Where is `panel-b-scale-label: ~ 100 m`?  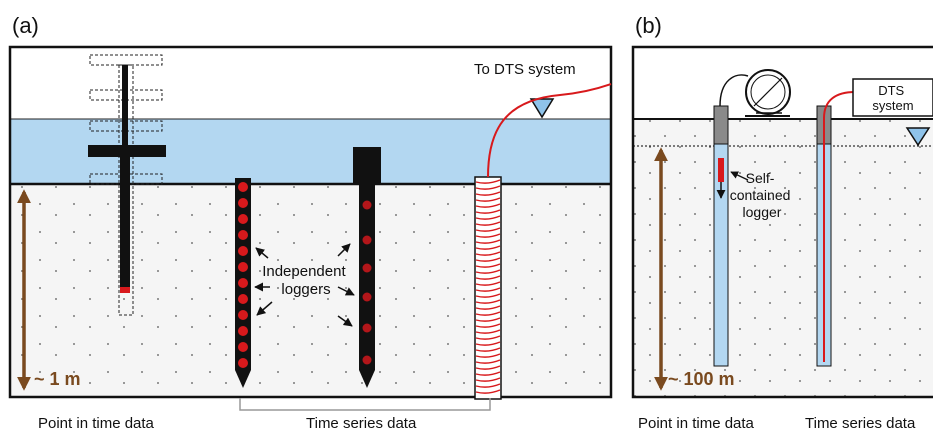 panel-b-scale-label: ~ 100 m is located at coordinates (701, 379).